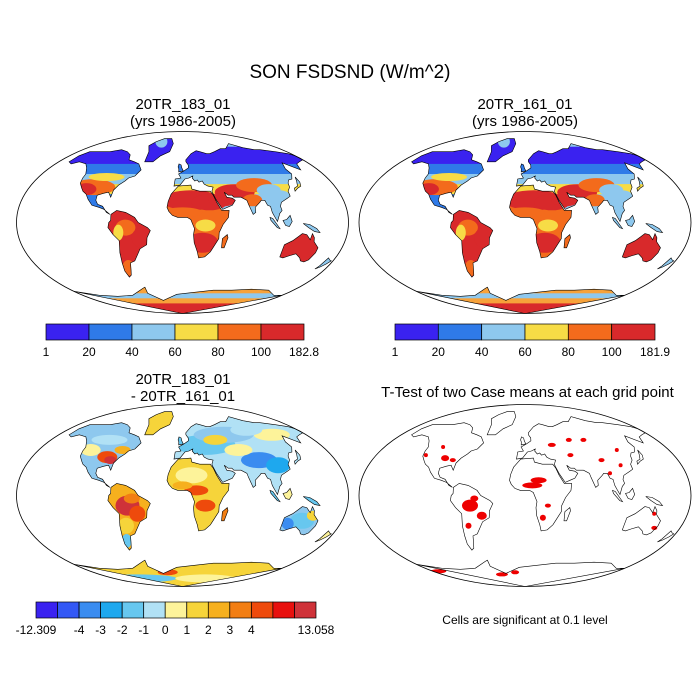  I want to click on colorbar-3-tick-label: -1, so click(143, 630).